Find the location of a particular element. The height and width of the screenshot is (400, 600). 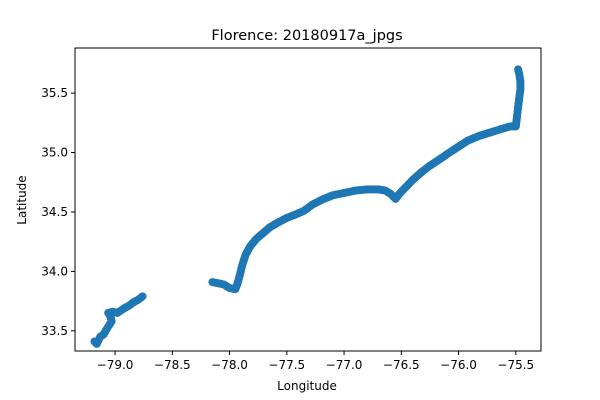

x-tick-label: −79.0 is located at coordinates (115, 365).